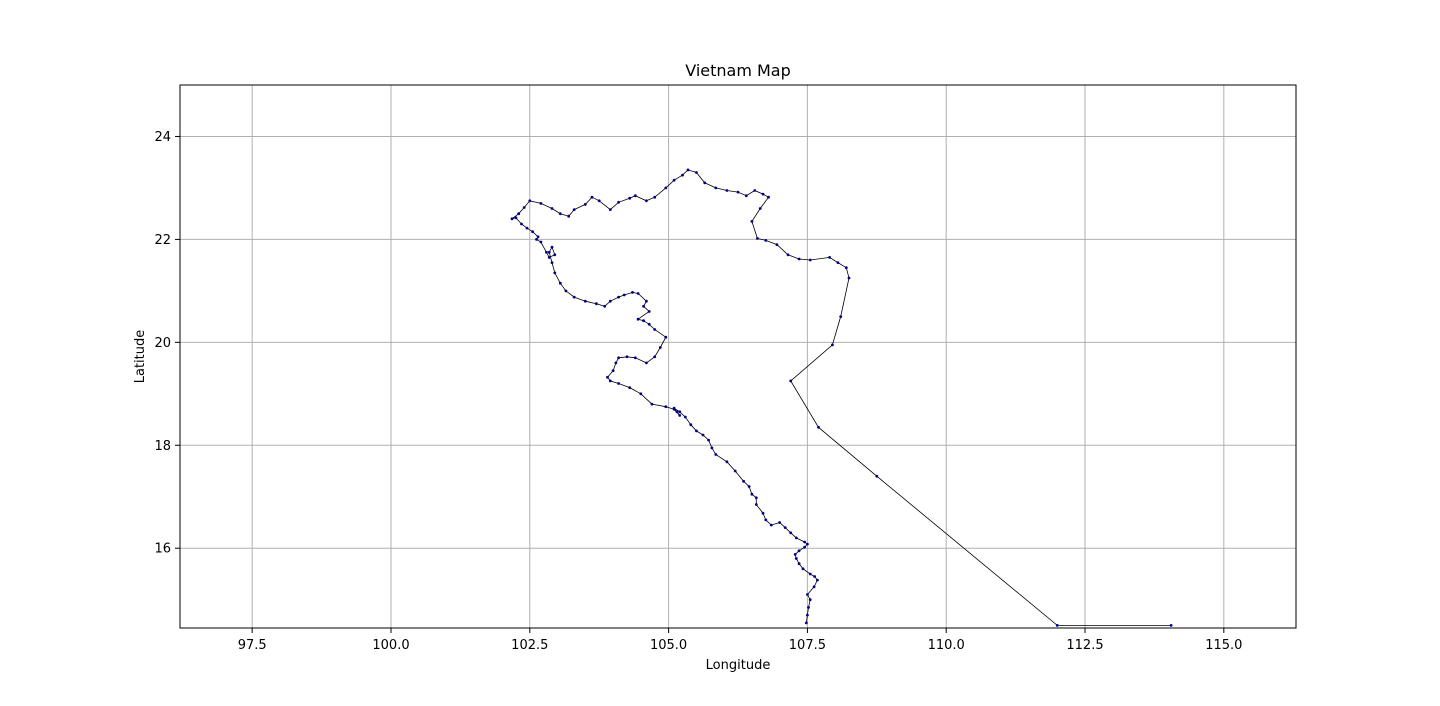  What do you see at coordinates (162, 240) in the screenshot?
I see `y-tick-label: 22` at bounding box center [162, 240].